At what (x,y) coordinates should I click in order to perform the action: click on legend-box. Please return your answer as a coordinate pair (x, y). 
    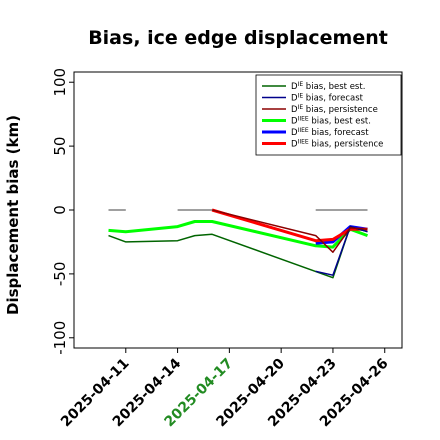
    Looking at the image, I should click on (328, 115).